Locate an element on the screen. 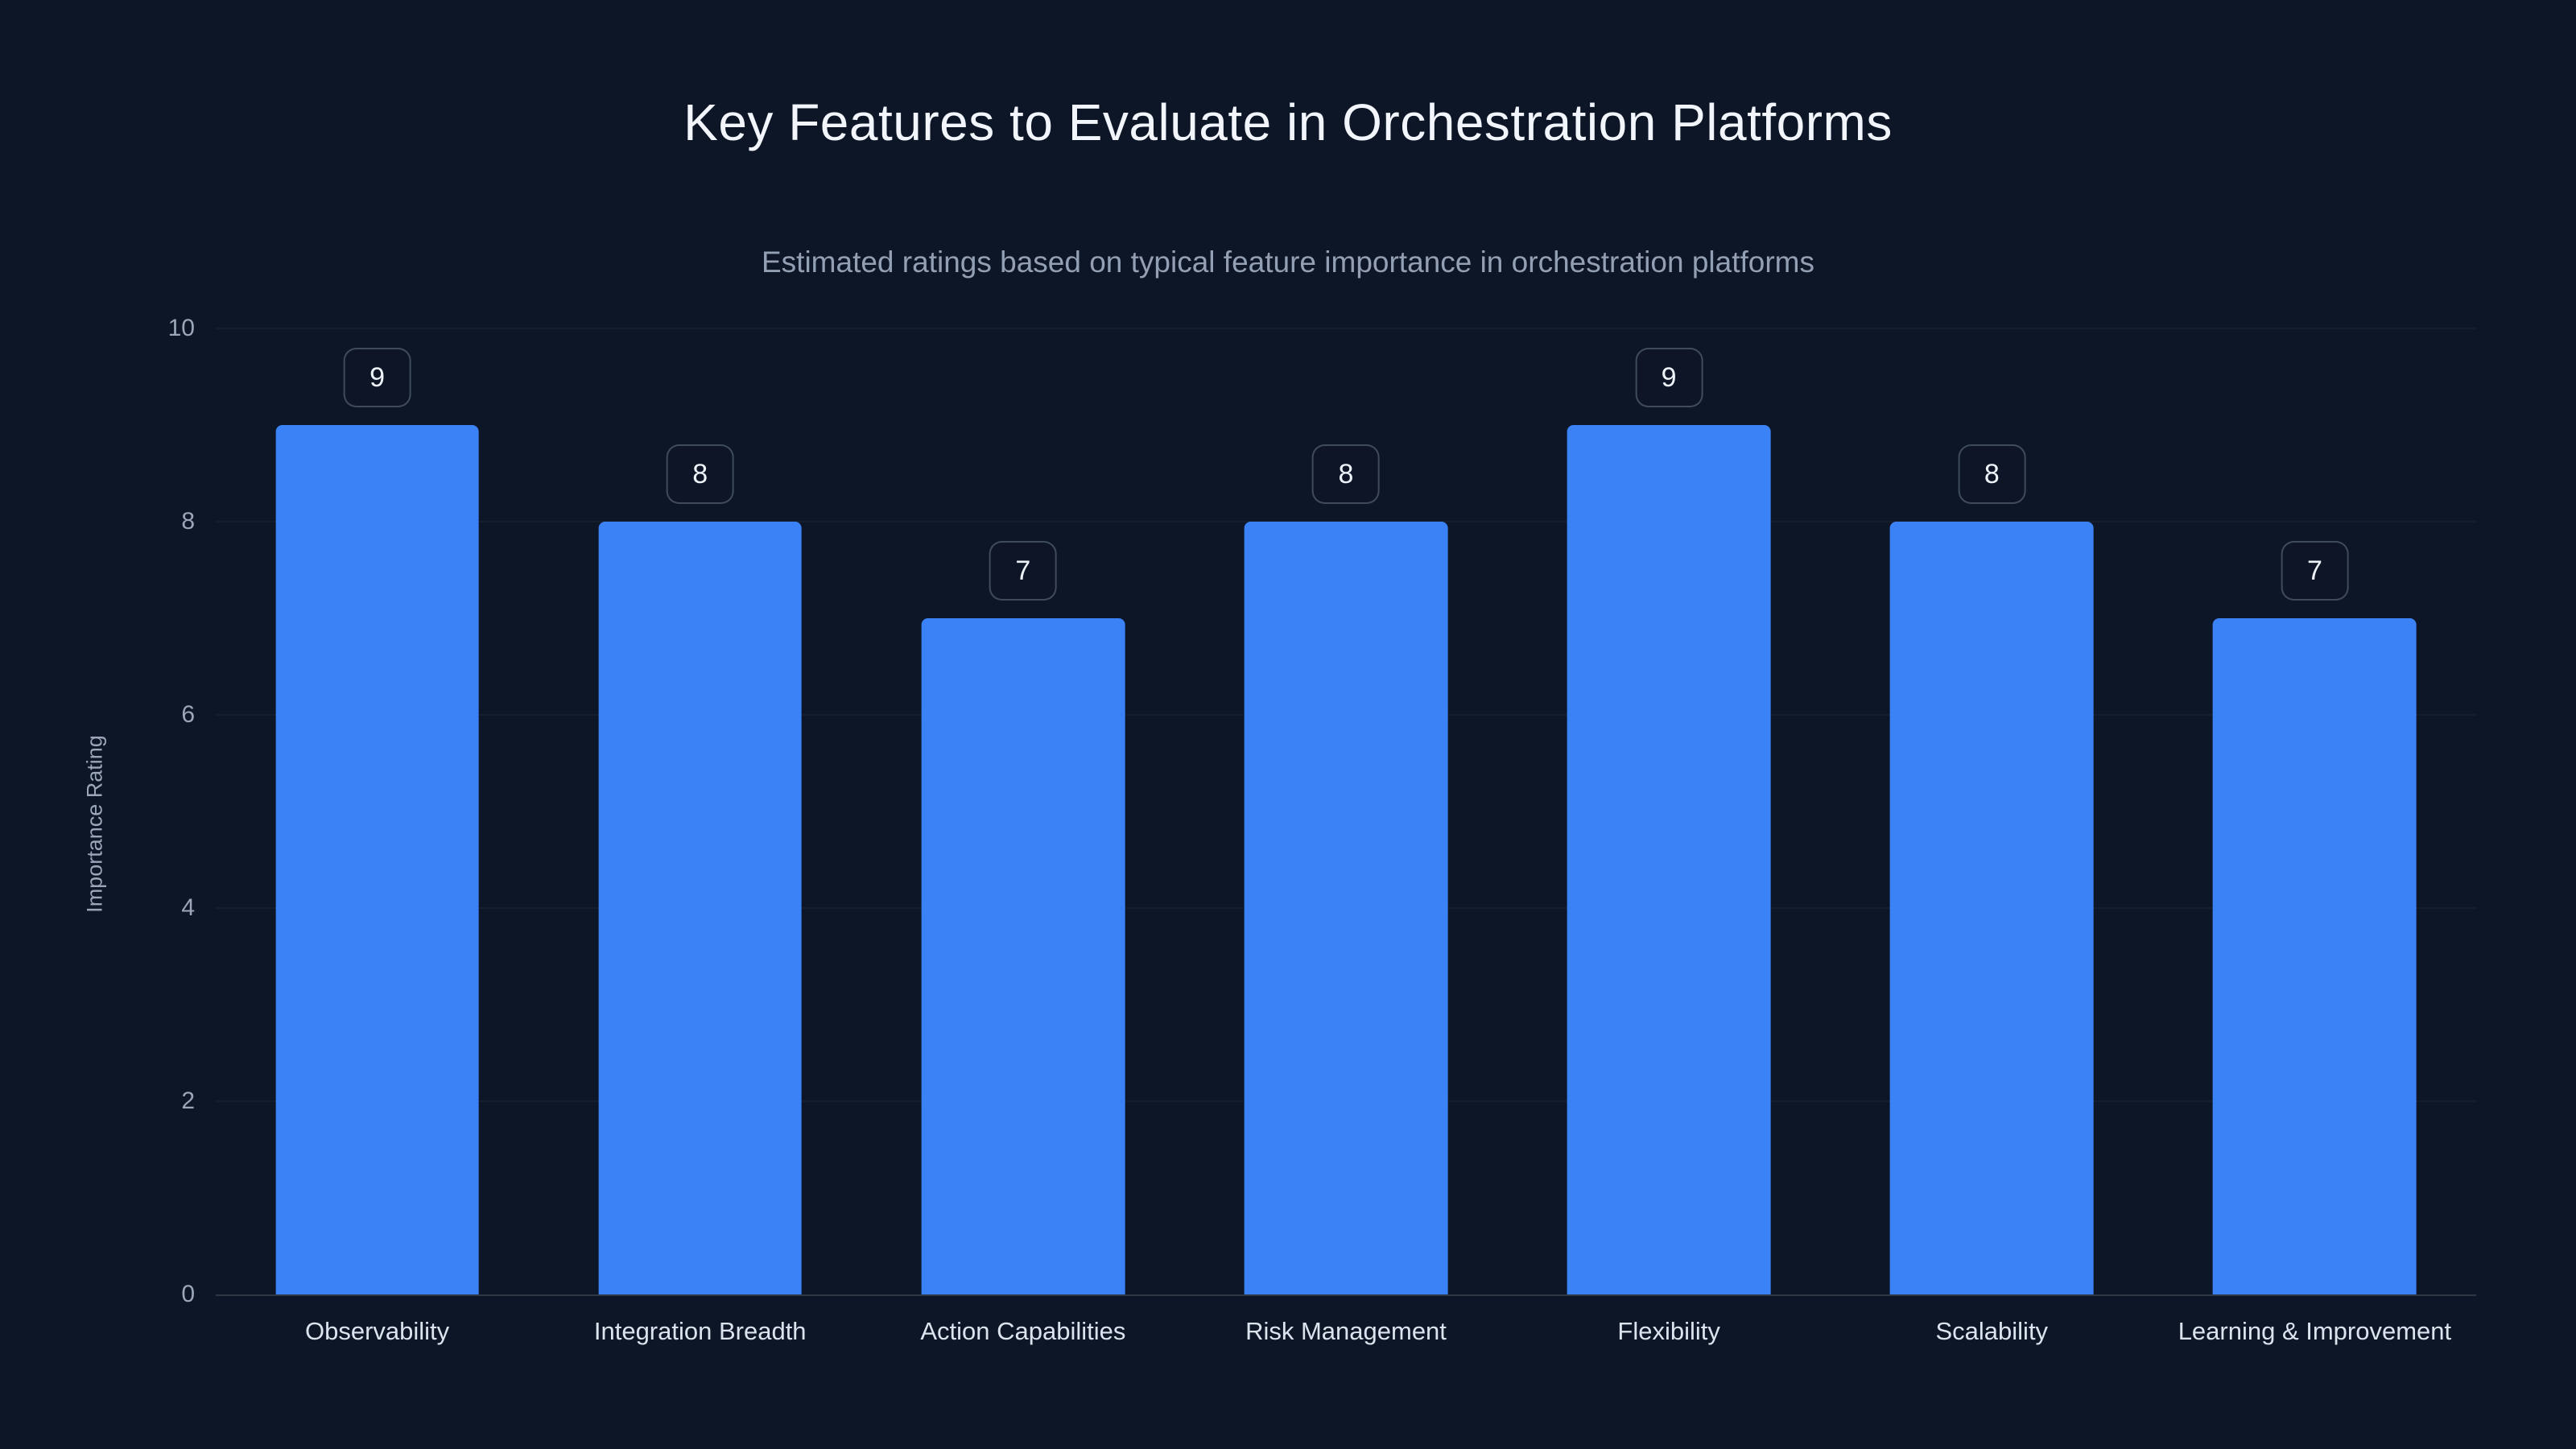  y-tick-label: 0 is located at coordinates (188, 1294).